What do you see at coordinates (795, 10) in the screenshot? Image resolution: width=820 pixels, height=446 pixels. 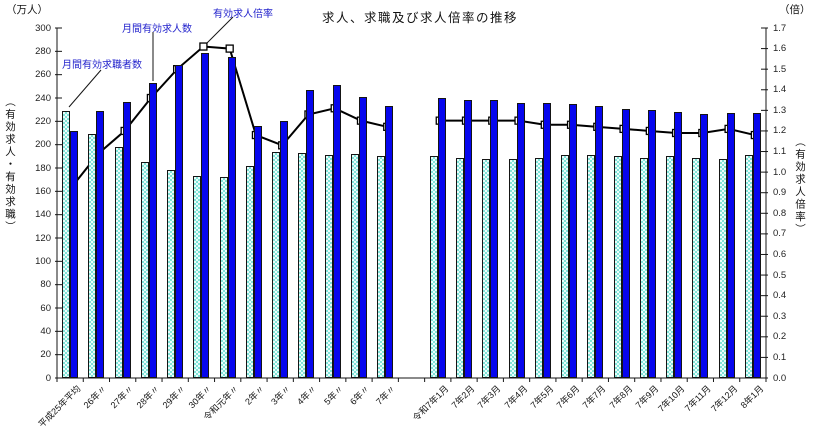 I see `right-axis-unit: （倍）` at bounding box center [795, 10].